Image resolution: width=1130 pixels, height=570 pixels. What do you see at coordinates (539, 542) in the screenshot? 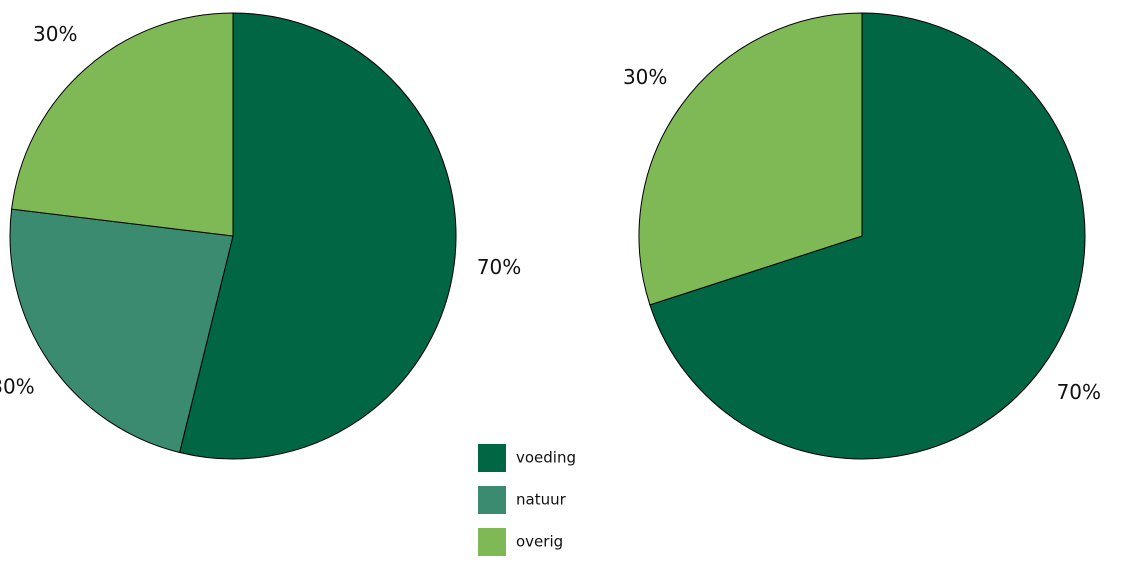
I see `legend-label: overig` at bounding box center [539, 542].